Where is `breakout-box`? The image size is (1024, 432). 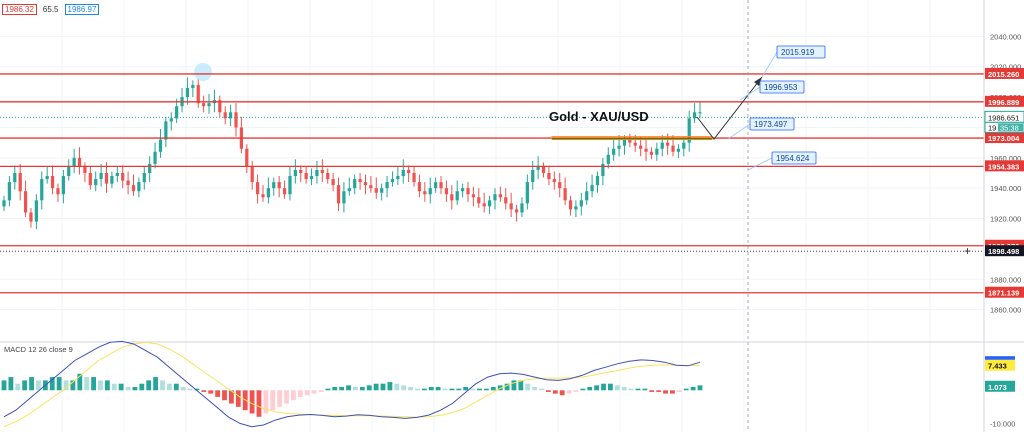 breakout-box is located at coordinates (632, 138).